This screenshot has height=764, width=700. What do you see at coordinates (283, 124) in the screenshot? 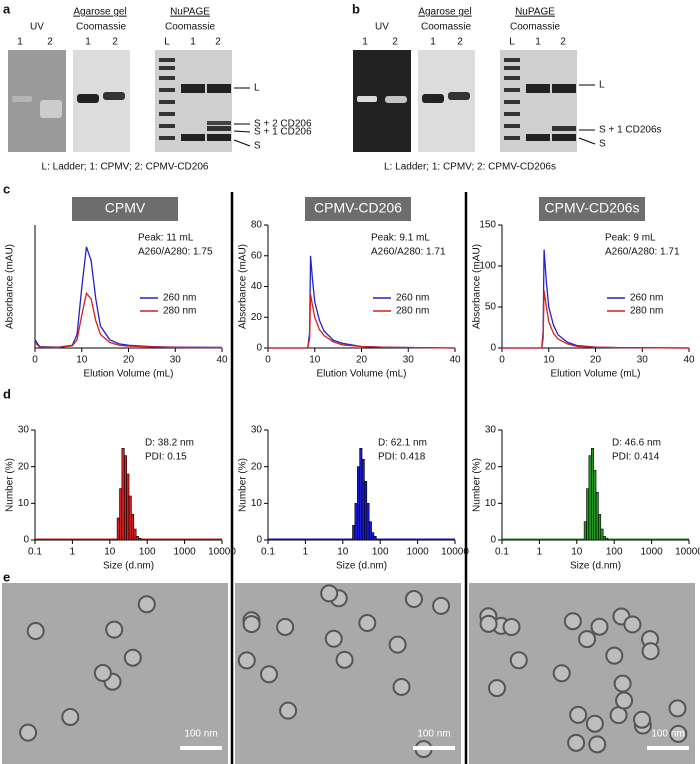
I see `label: S + 2 CD206` at bounding box center [283, 124].